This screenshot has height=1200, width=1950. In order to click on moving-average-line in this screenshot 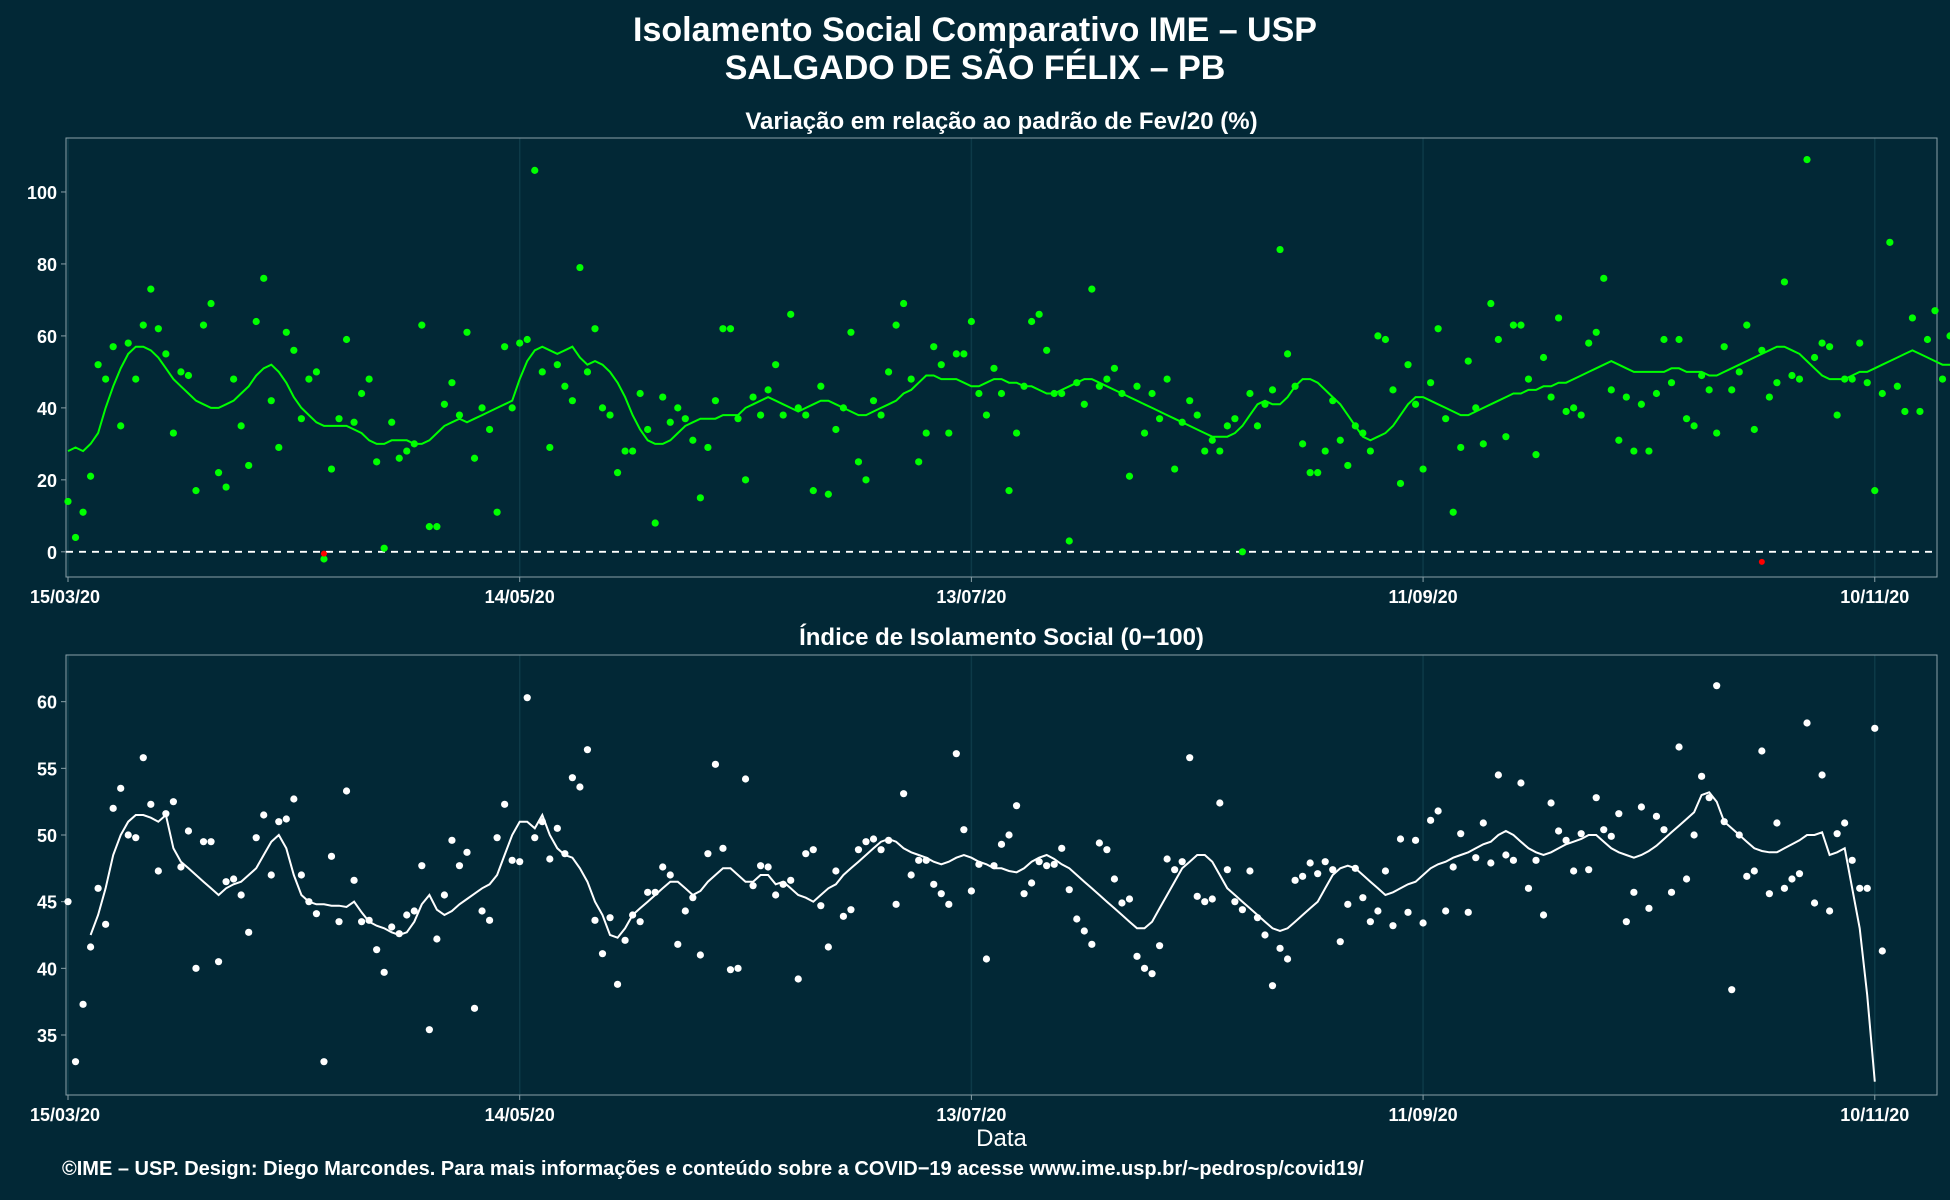, I will do `click(1008, 399)`.